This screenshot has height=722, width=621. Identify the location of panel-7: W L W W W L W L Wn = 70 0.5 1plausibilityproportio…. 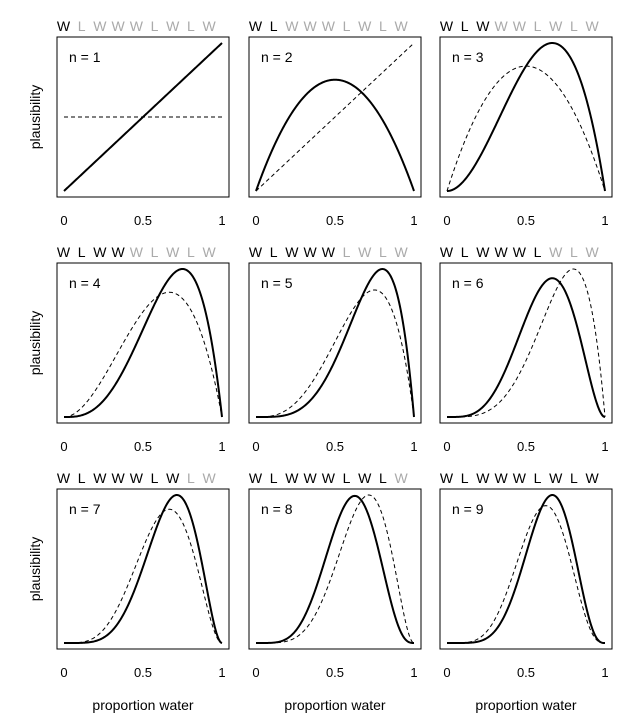
(128, 591).